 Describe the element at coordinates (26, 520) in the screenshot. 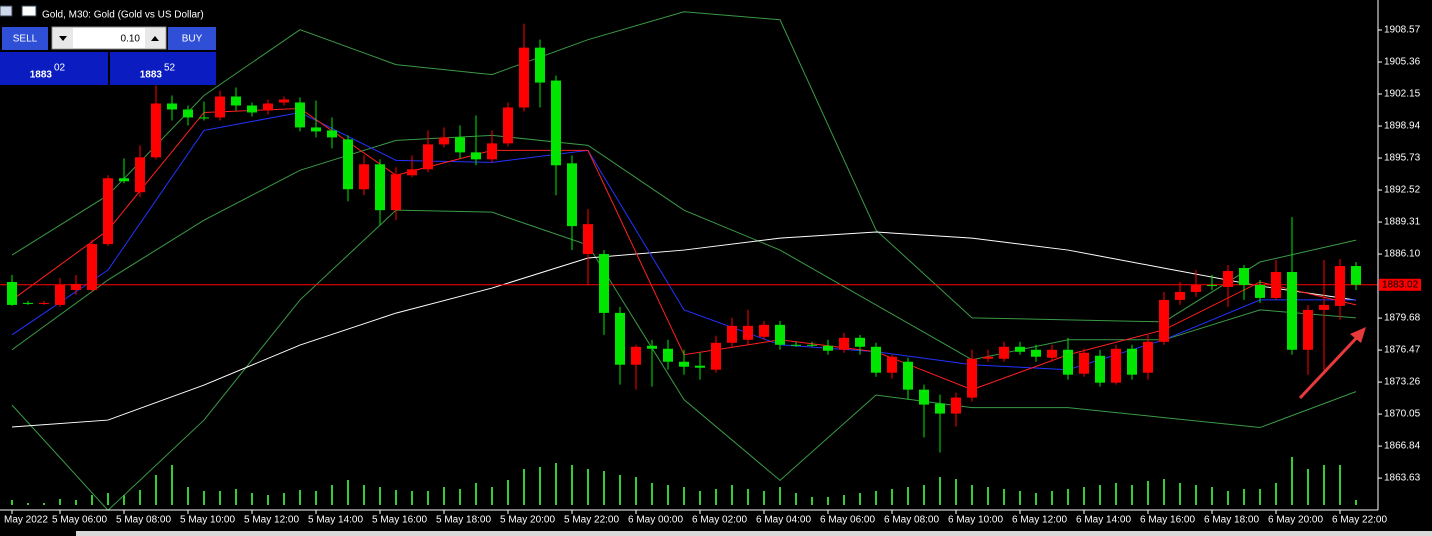

I see `x-tick-label: May 2022` at that location.